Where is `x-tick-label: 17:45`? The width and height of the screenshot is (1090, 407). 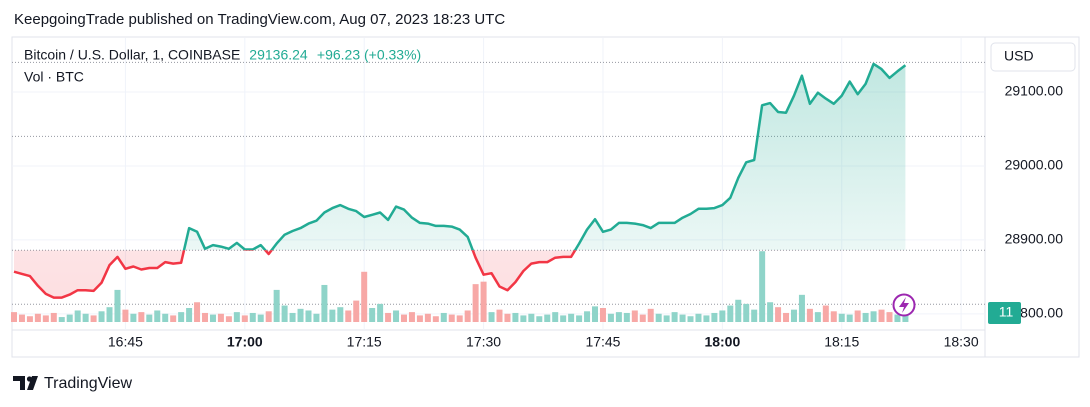
x-tick-label: 17:45 is located at coordinates (602, 342).